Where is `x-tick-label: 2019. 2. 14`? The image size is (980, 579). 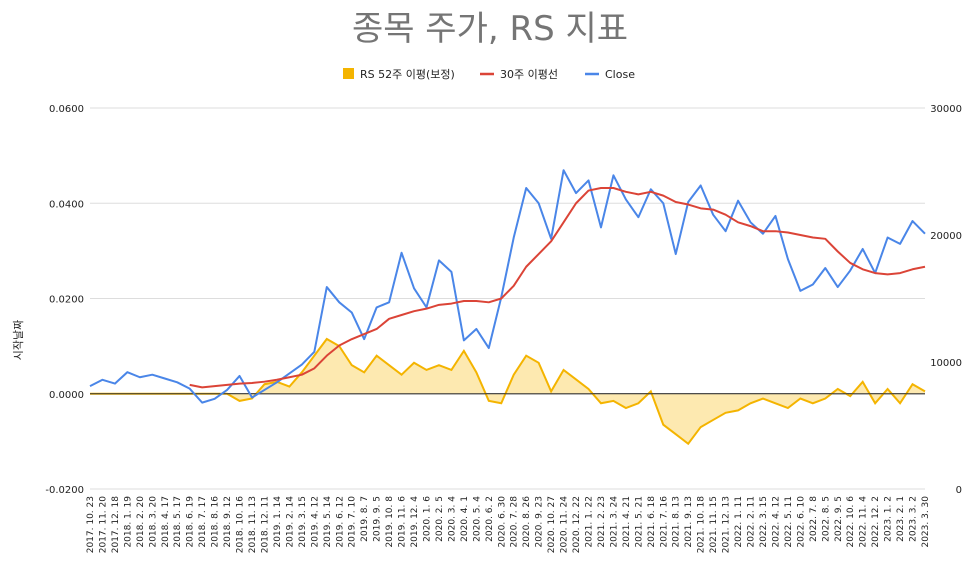
x-tick-label: 2019. 2. 14 is located at coordinates (290, 522).